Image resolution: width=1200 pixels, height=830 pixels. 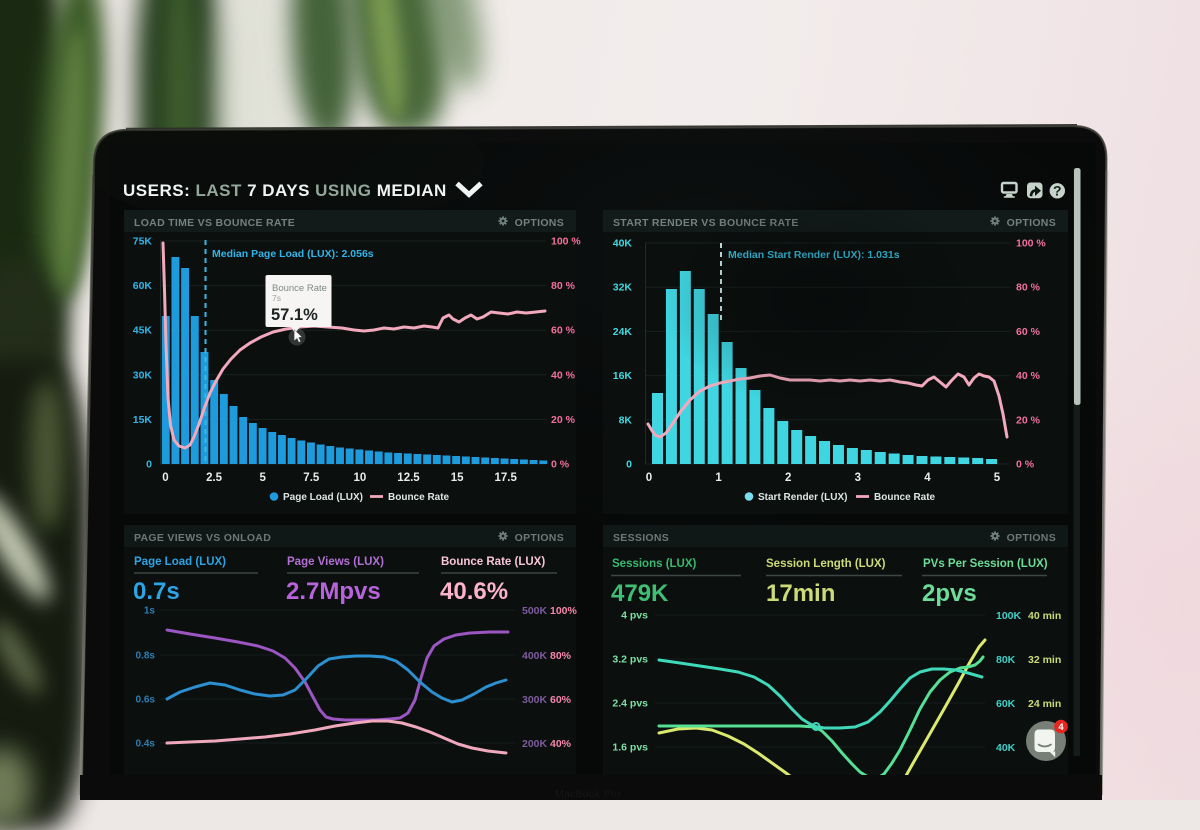 I want to click on svg-text: Median Page Load (LUX): 2.056s, so click(x=293, y=254).